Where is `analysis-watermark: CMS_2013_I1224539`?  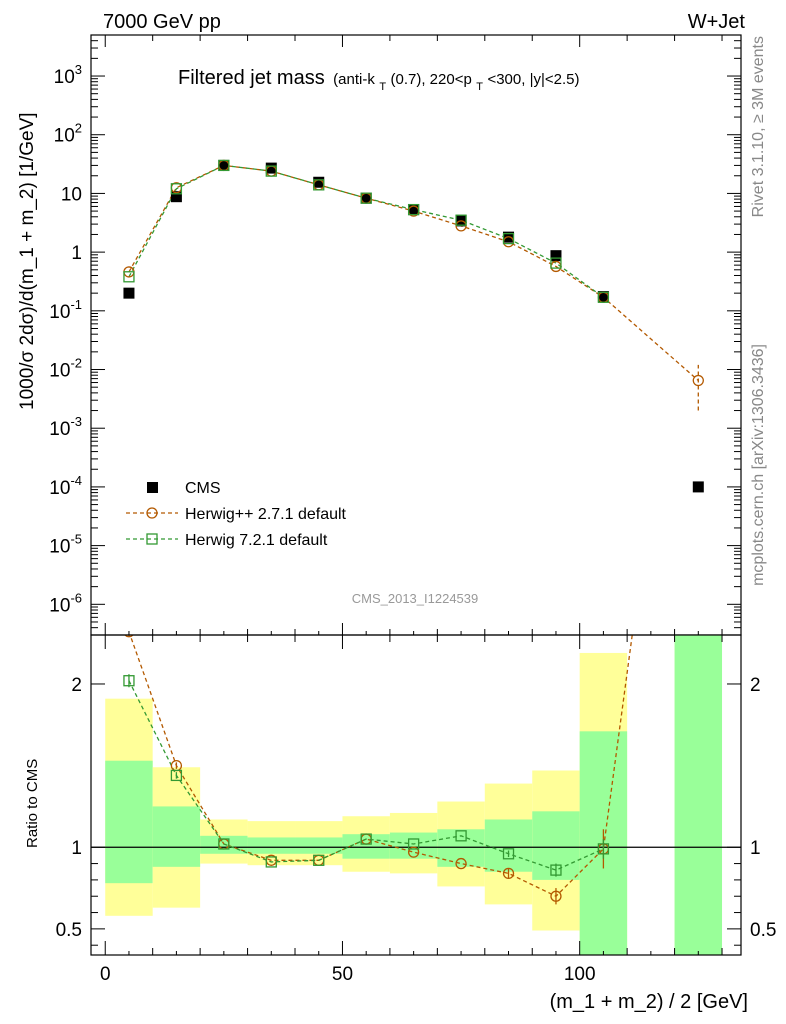
analysis-watermark: CMS_2013_I1224539 is located at coordinates (415, 598).